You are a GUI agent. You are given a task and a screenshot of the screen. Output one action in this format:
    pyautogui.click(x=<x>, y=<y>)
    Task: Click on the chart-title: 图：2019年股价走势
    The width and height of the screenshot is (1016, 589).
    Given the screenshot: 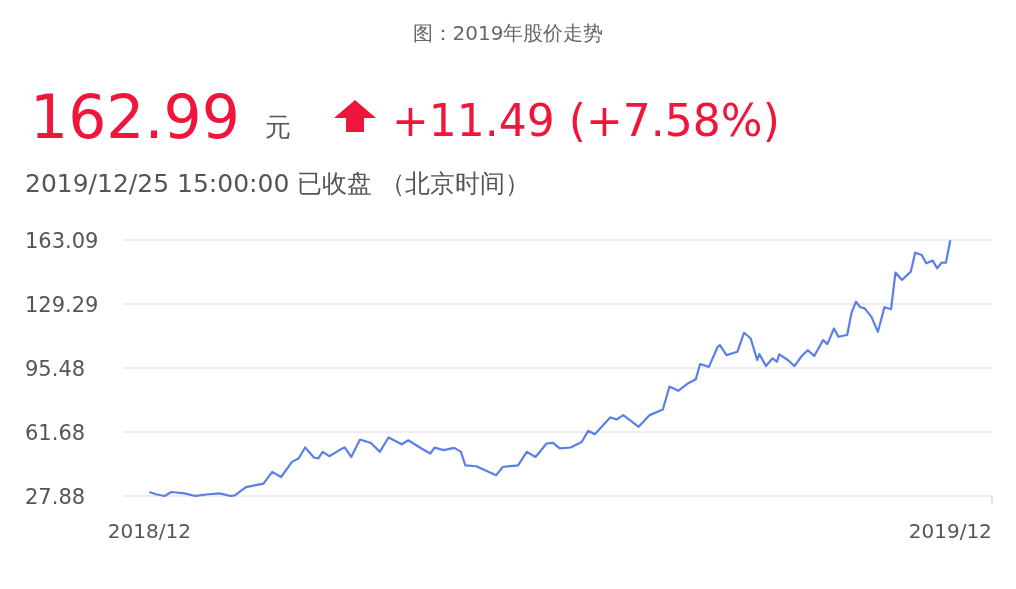 What is the action you would take?
    pyautogui.click(x=508, y=33)
    